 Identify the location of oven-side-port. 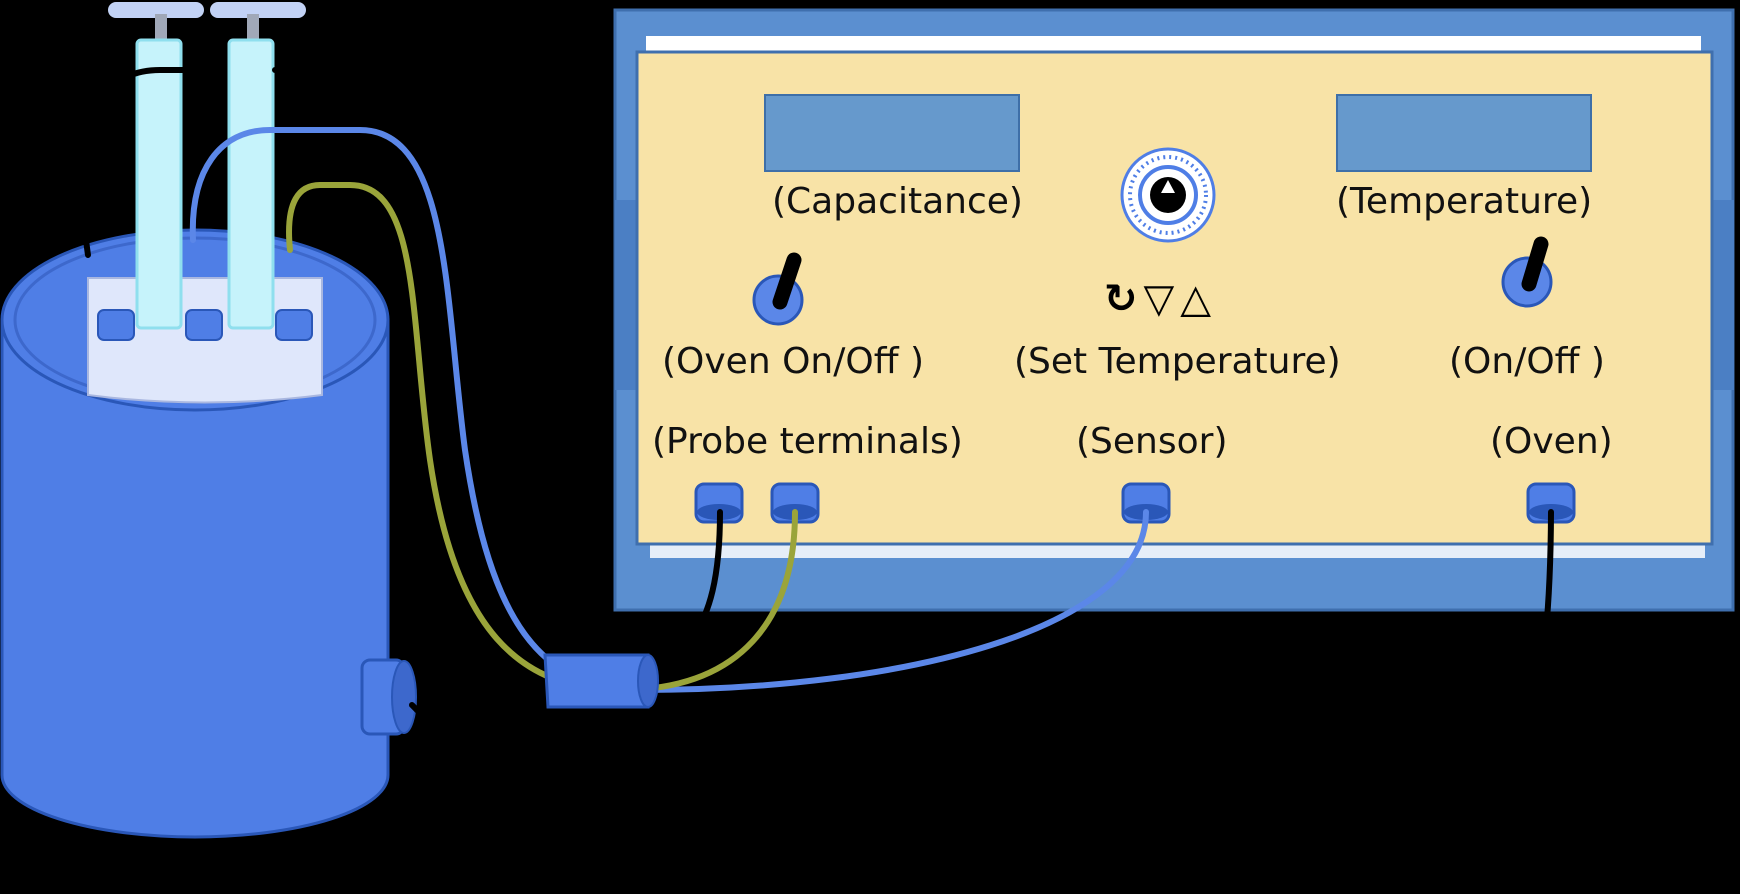
(388, 697).